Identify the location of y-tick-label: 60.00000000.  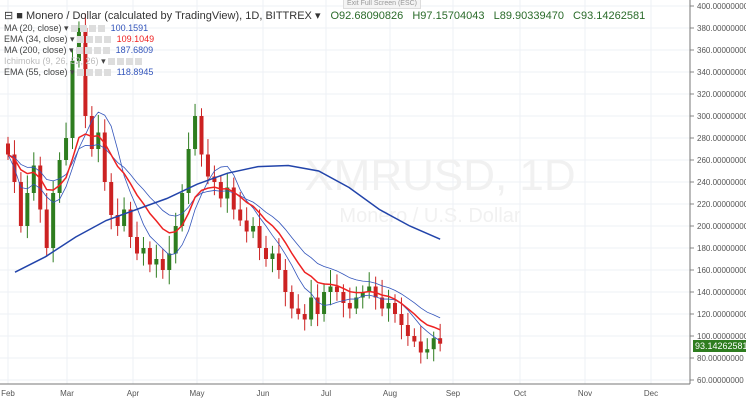
(720, 380).